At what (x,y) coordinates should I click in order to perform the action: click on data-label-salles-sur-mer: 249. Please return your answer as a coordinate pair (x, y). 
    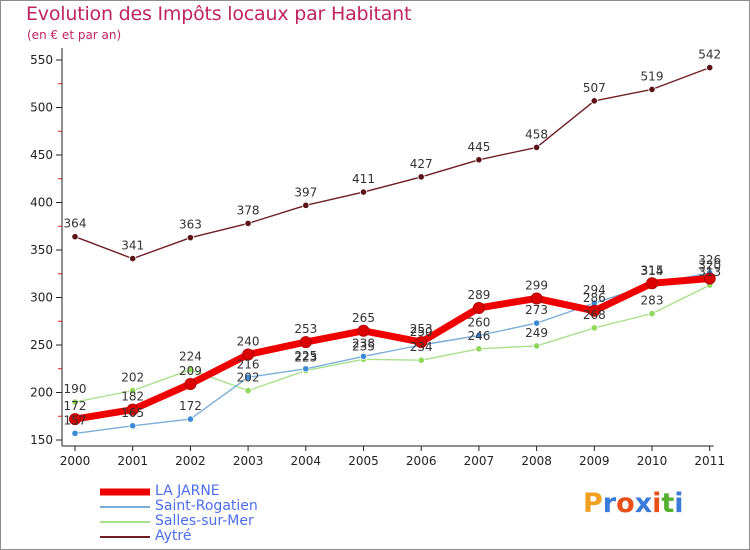
    Looking at the image, I should click on (536, 333).